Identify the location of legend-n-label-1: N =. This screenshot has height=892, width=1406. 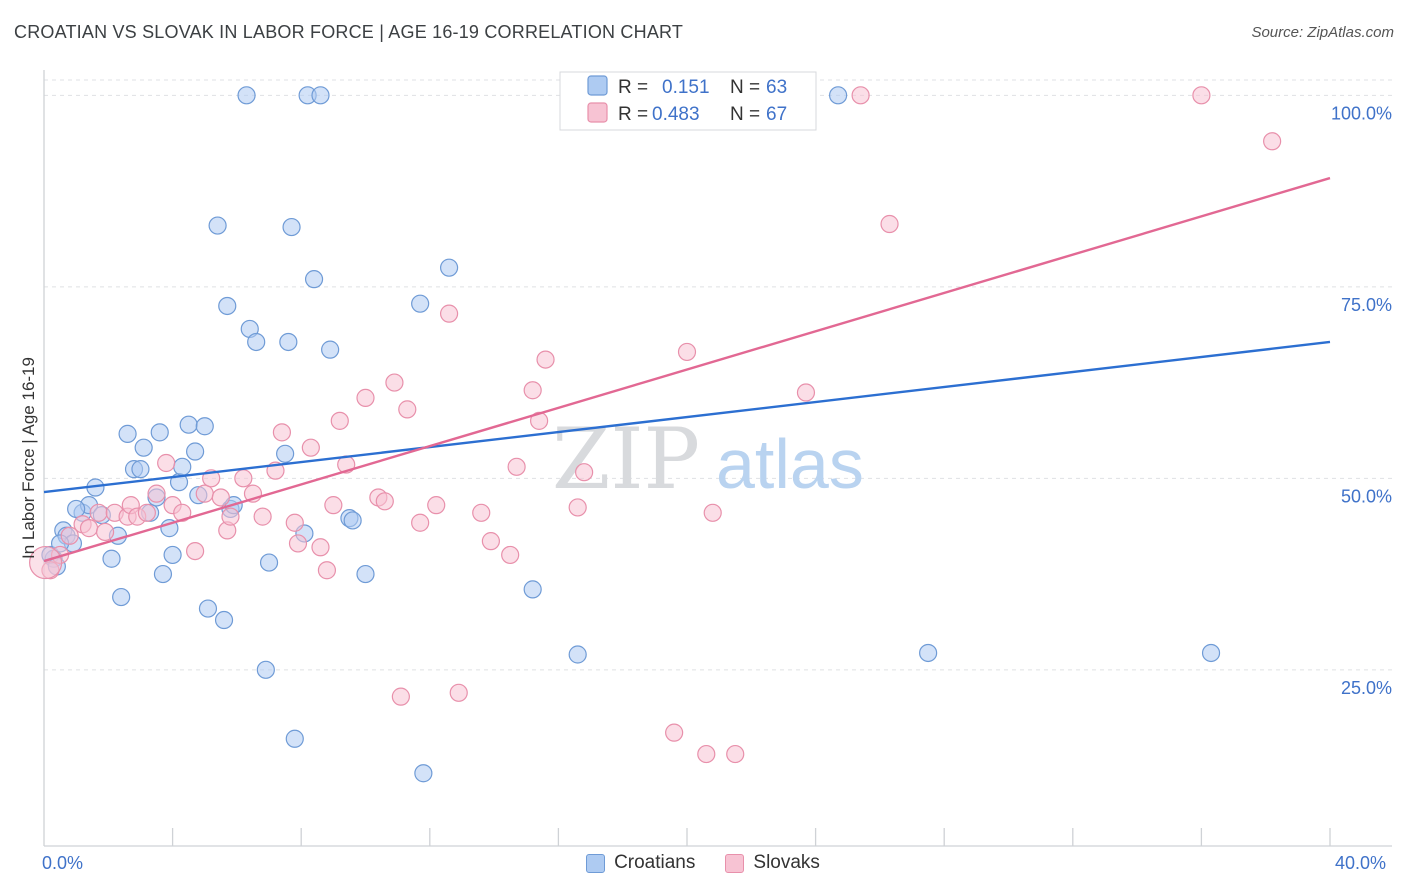
(745, 87).